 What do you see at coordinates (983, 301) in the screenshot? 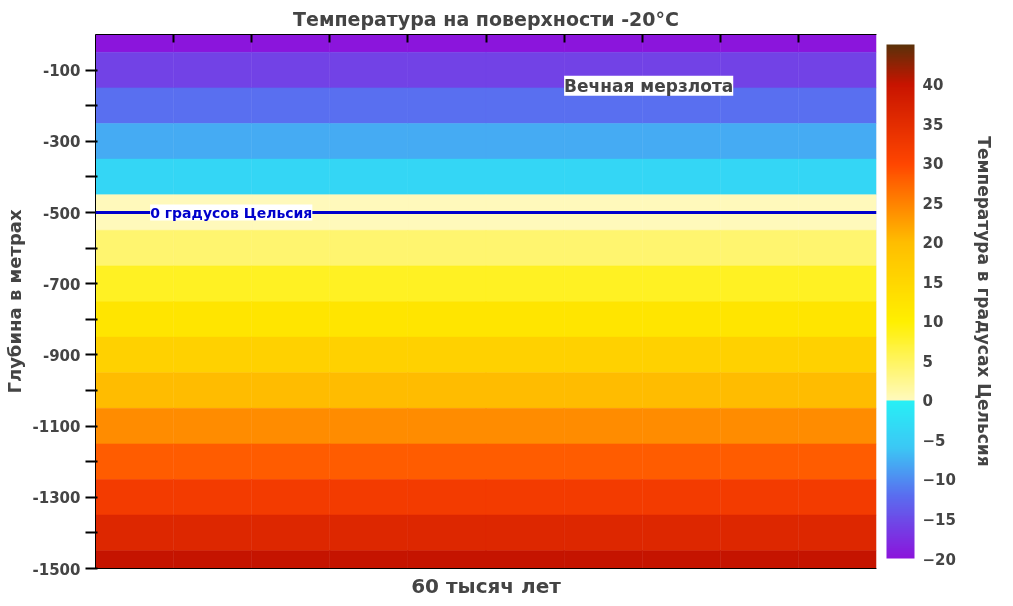
I see `color-bar-title: Температура в градусах Цельсия` at bounding box center [983, 301].